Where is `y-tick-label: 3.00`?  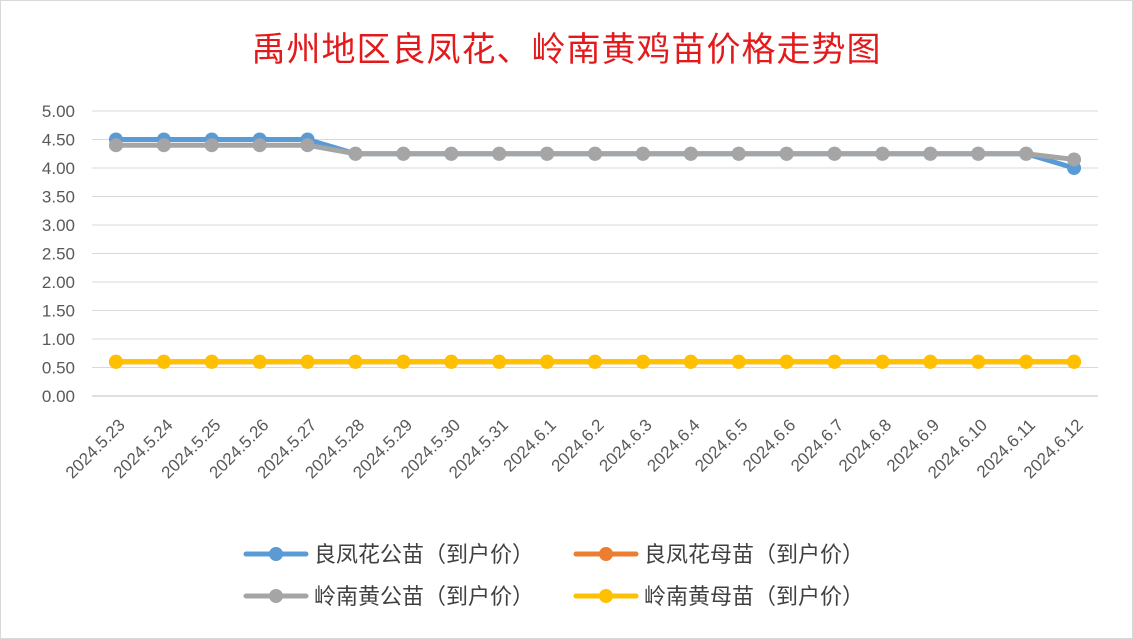 y-tick-label: 3.00 is located at coordinates (58, 225).